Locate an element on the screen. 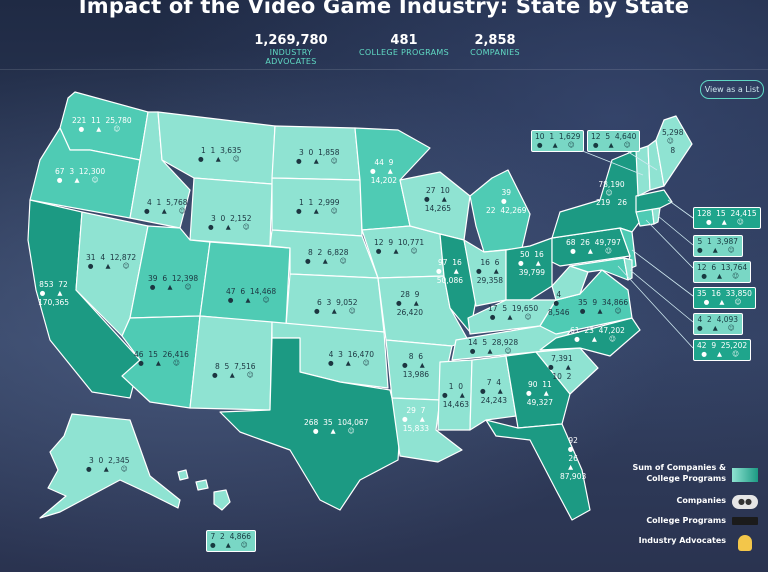  label-ms: 1 0 ● ▲ 14,463 is located at coordinates (456, 395).